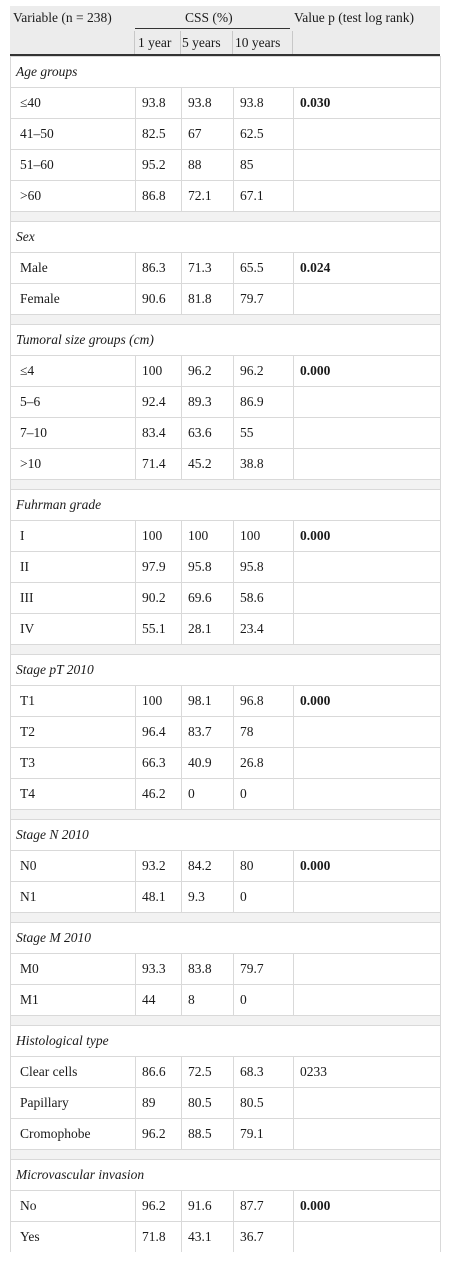  I want to click on value-1year: 95.2, so click(158, 165).